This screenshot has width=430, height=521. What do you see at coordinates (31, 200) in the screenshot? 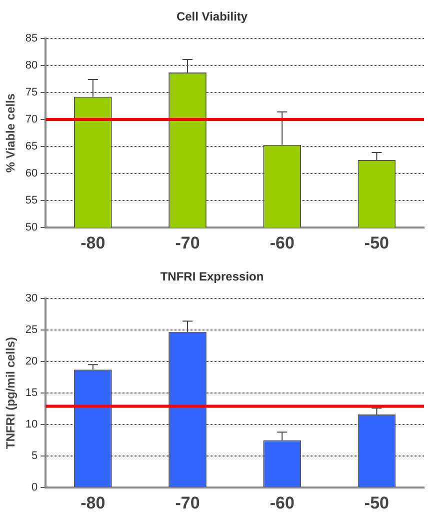
I see `y-tick-label: 55` at bounding box center [31, 200].